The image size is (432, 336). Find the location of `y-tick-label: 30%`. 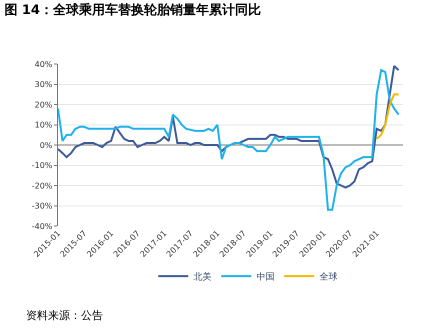

y-tick-label: 30% is located at coordinates (43, 85).